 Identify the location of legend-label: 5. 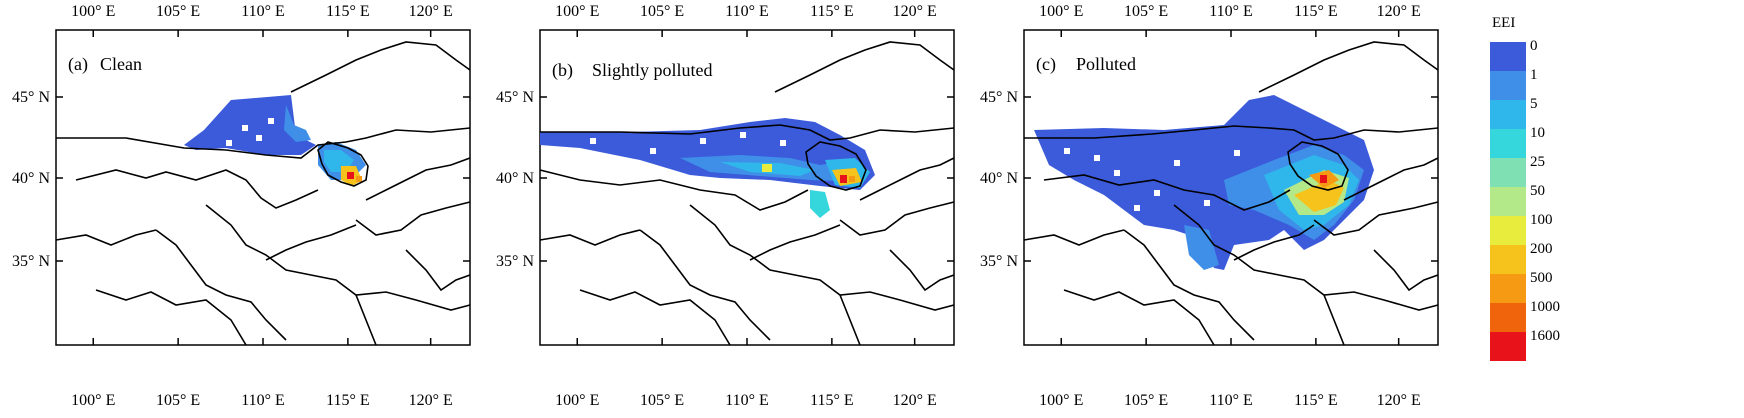
(1534, 104).